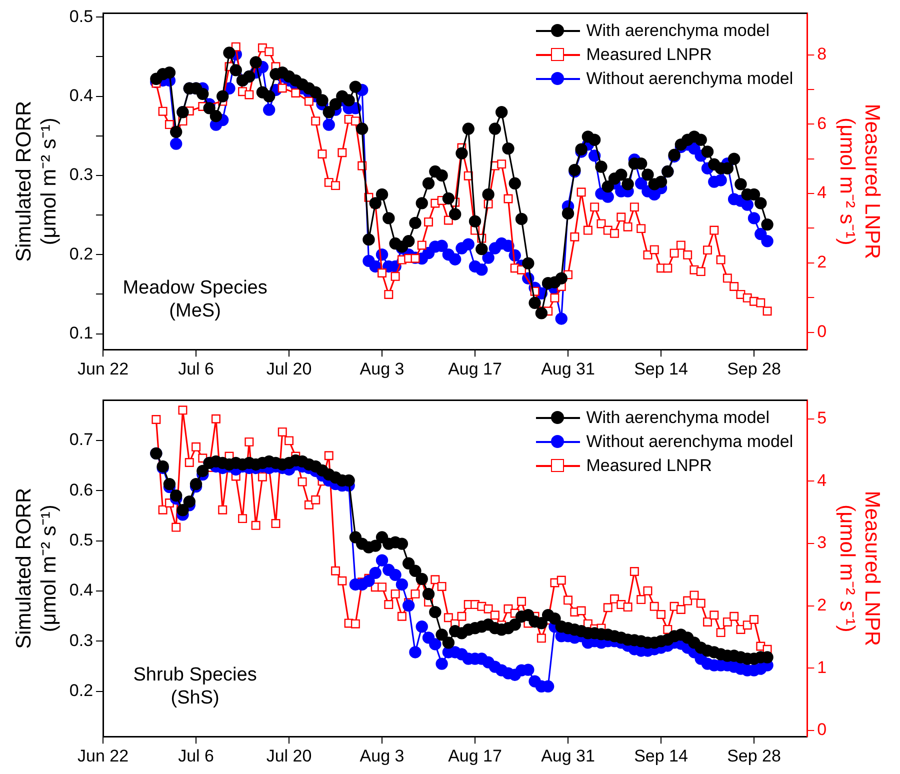 This screenshot has width=900, height=774. Describe the element at coordinates (81, 490) in the screenshot. I see `y-tick-label: 0.6` at that location.